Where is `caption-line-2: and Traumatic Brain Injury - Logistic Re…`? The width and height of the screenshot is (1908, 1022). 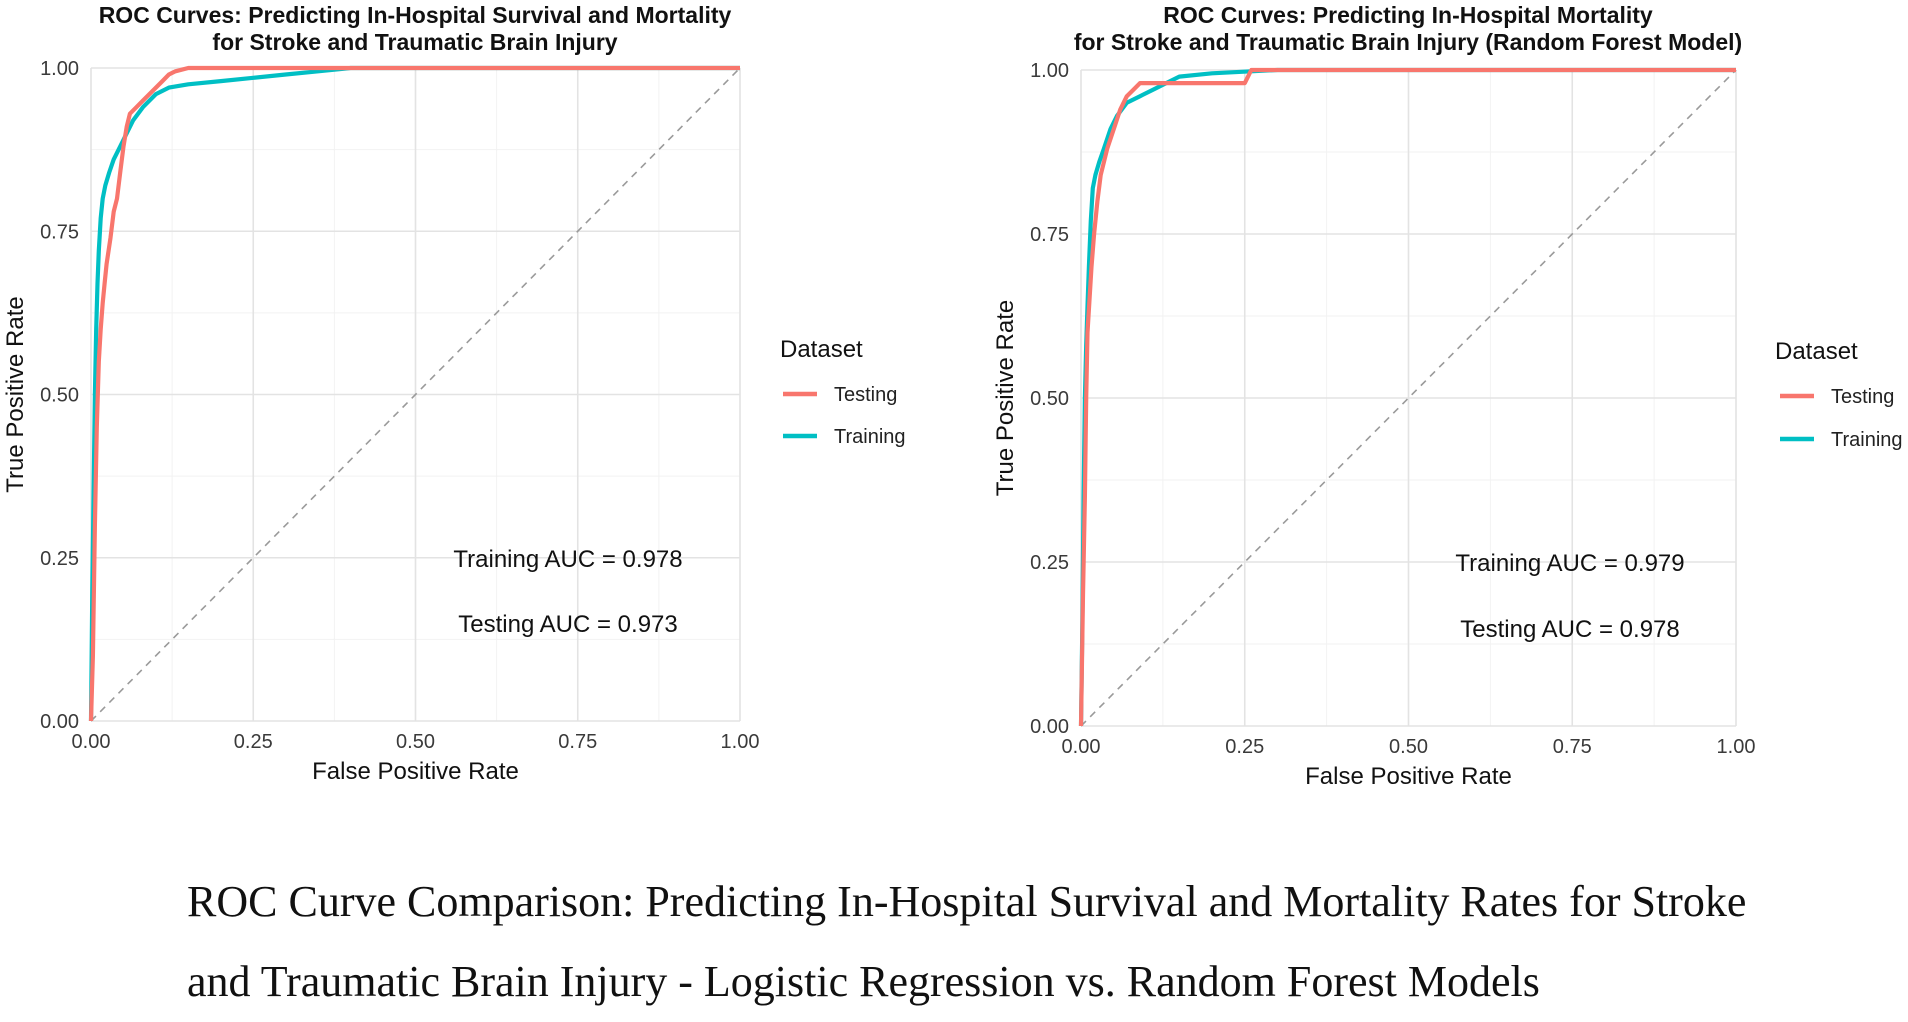
caption-line-2: and Traumatic Brain Injury - Logistic Re… is located at coordinates (863, 981).